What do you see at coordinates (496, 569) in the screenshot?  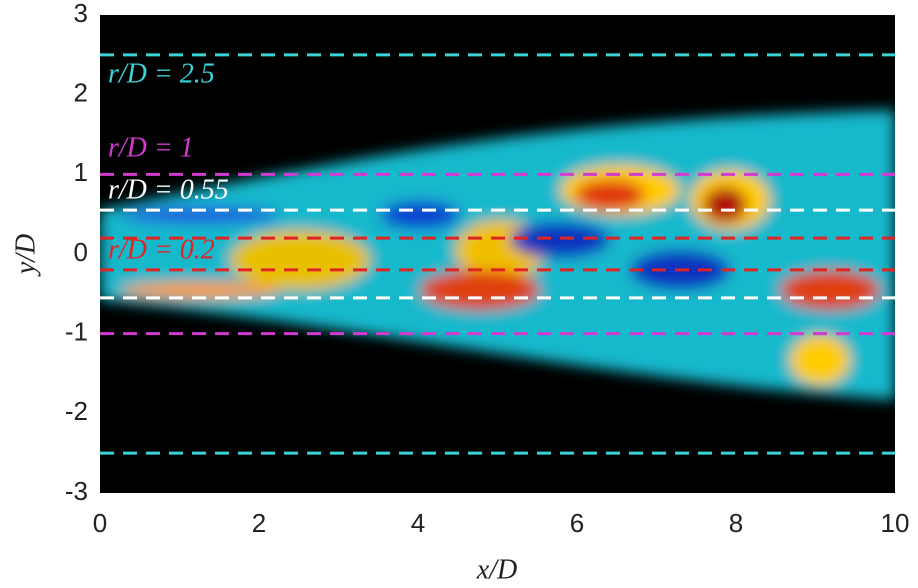 I see `x-axis-label: x/D` at bounding box center [496, 569].